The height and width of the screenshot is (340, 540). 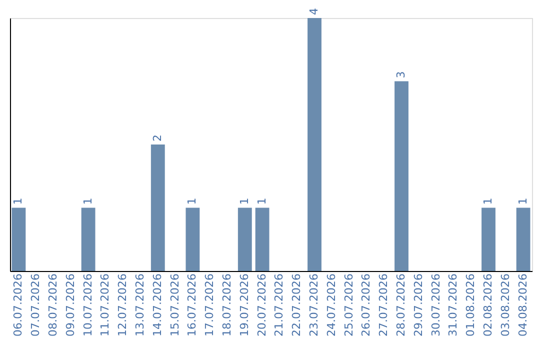 I want to click on x-tick-label: 24.07.2026, so click(x=331, y=305).